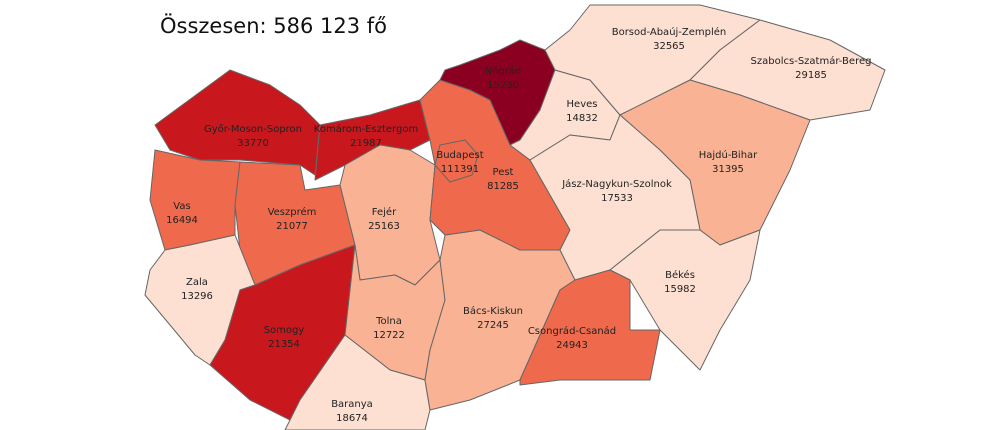 The image size is (1000, 430). What do you see at coordinates (811, 75) in the screenshot?
I see `county-value: 29185` at bounding box center [811, 75].